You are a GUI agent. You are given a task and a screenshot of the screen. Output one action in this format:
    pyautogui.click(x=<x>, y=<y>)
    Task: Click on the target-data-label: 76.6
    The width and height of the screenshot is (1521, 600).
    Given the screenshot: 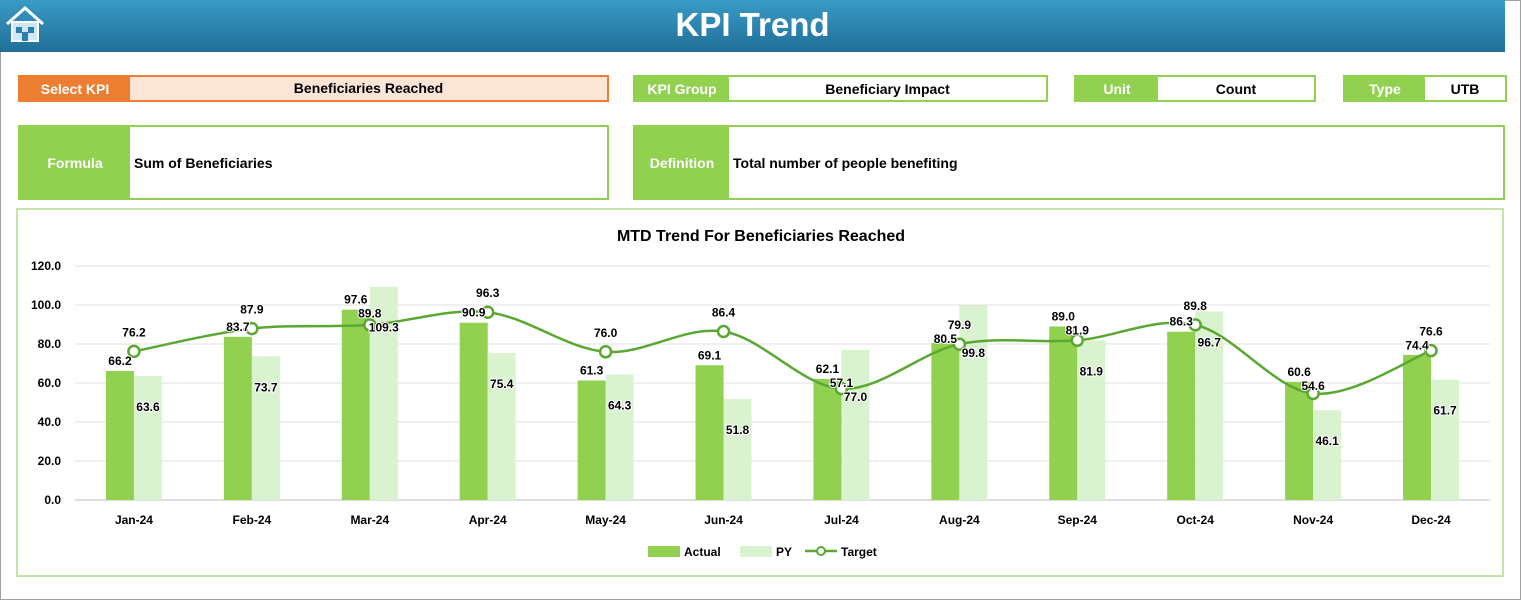 What is the action you would take?
    pyautogui.click(x=1431, y=332)
    